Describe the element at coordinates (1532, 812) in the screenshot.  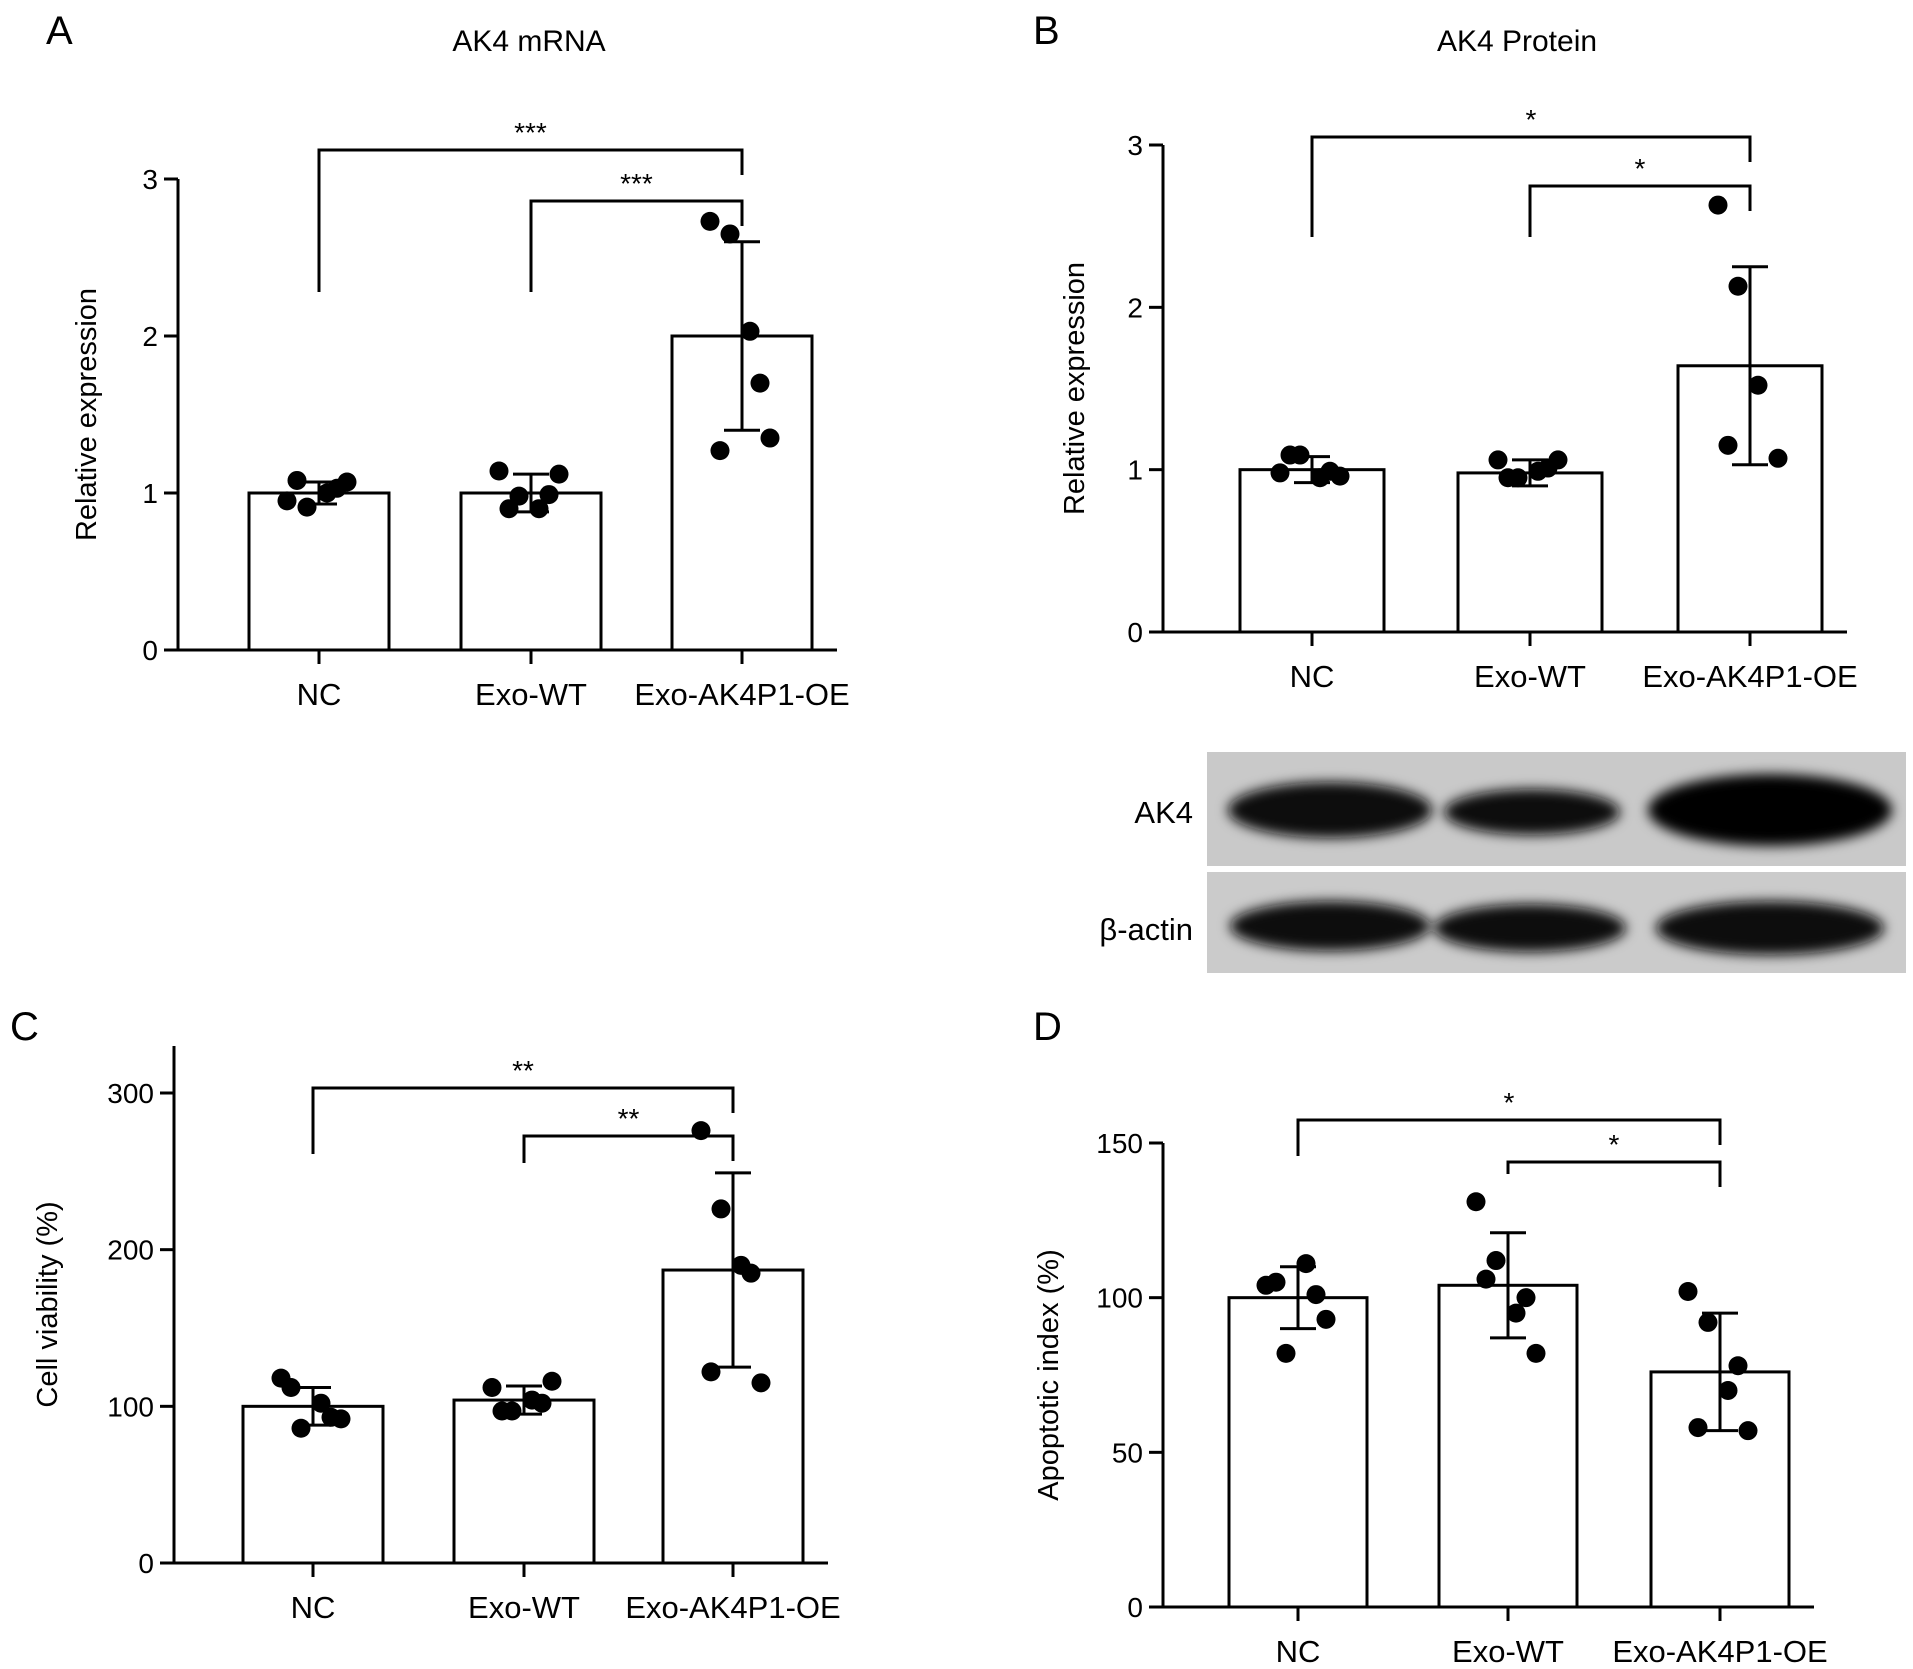
I see `blot-band-ak4-exowt` at that location.